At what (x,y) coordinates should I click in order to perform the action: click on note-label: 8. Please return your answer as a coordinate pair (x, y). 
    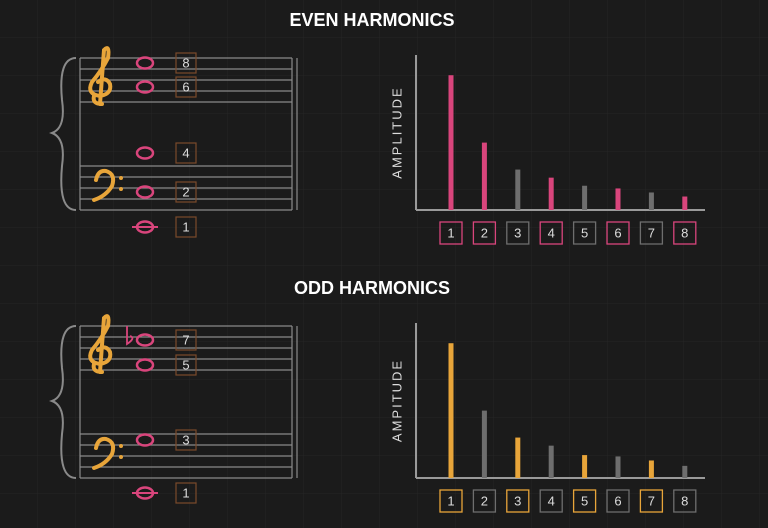
    Looking at the image, I should click on (185, 62).